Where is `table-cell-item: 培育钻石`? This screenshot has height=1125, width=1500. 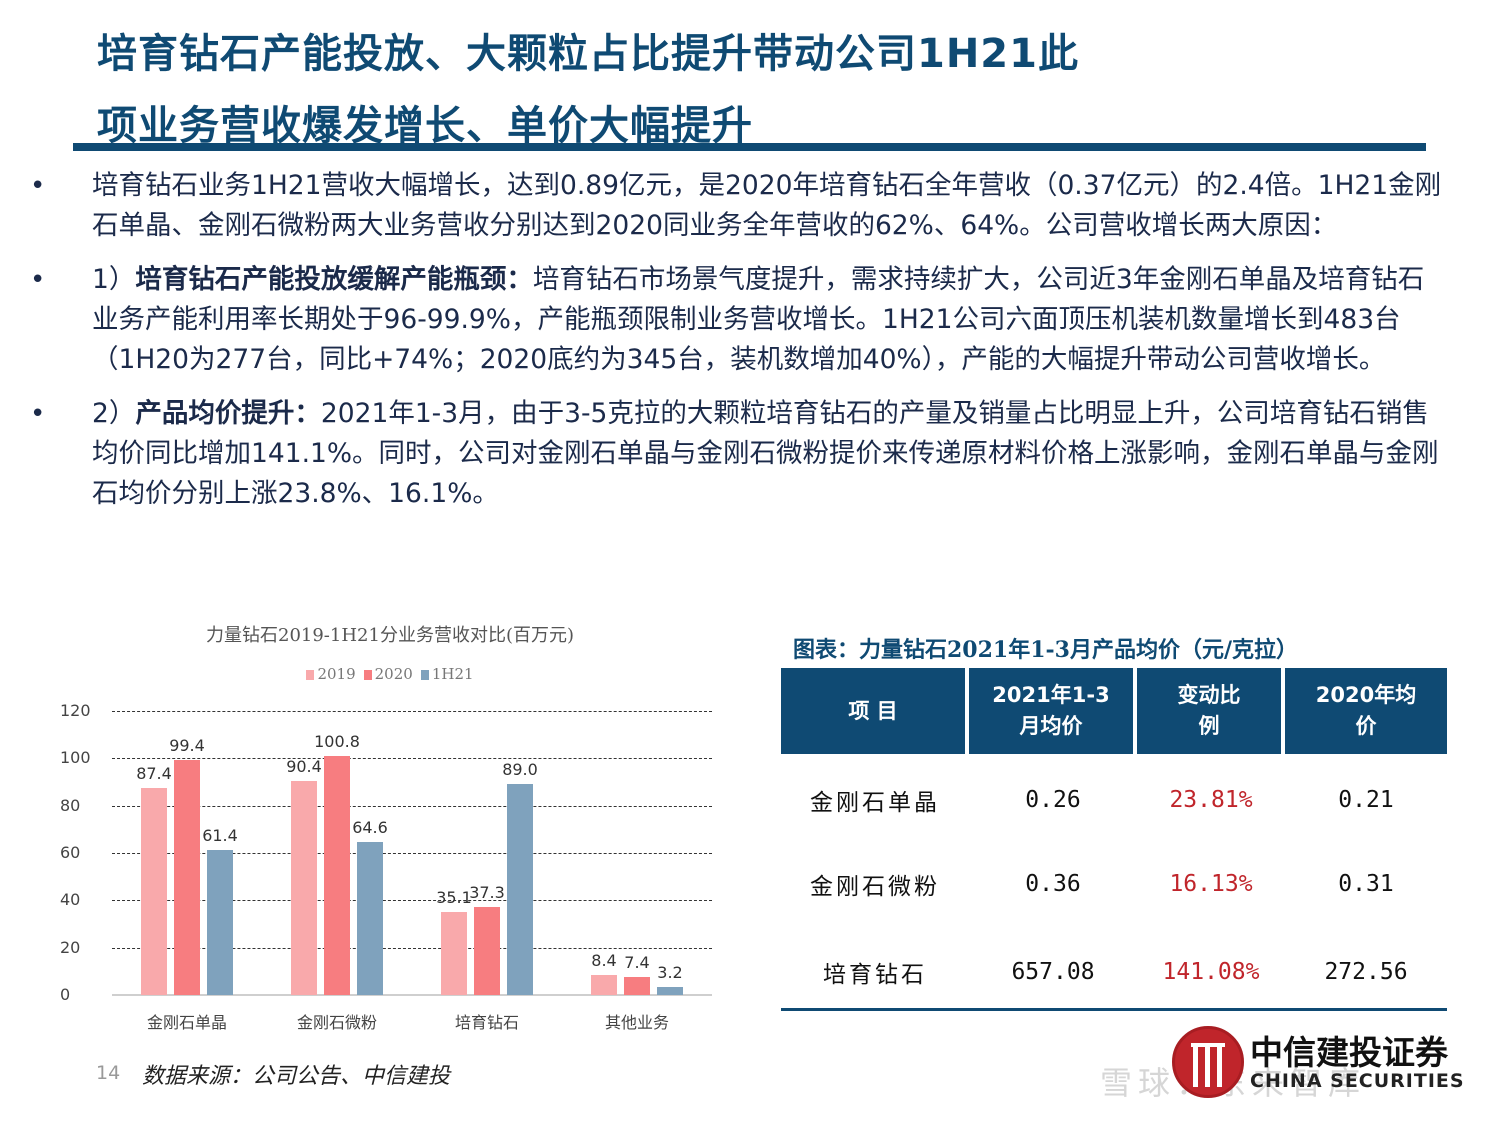
table-cell-item: 培育钻石 is located at coordinates (875, 975).